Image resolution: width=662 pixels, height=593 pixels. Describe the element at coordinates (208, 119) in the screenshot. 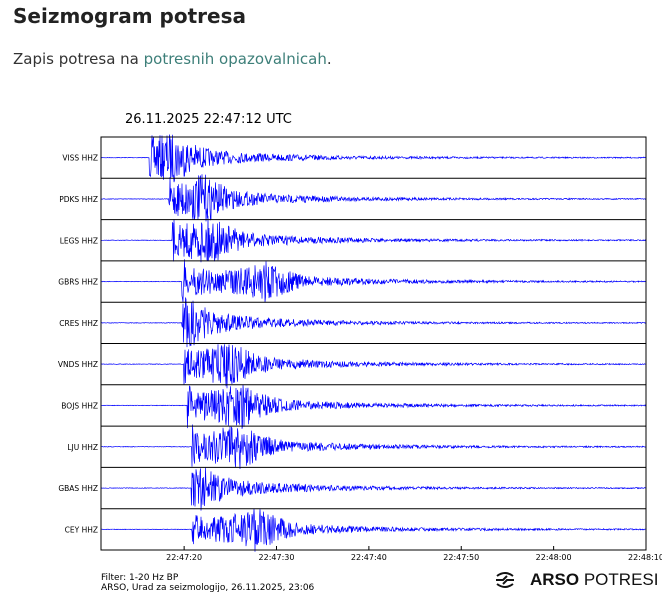

I see `chart-title: 26.11.2025 22:47:12 UTC` at that location.